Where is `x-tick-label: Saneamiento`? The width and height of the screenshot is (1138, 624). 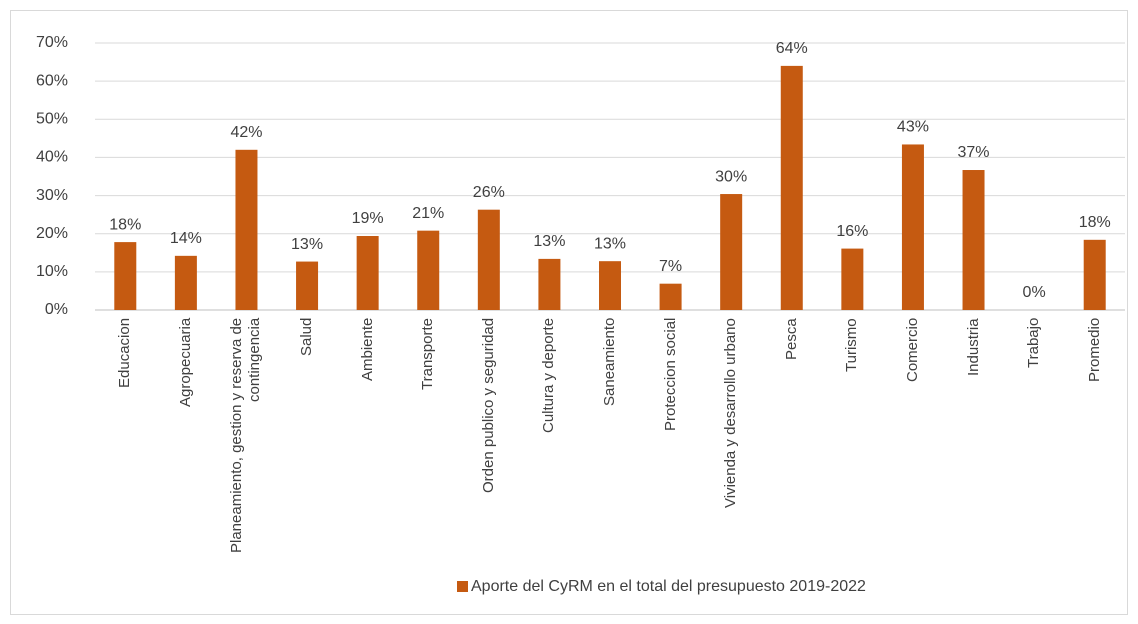
x-tick-label: Saneamiento is located at coordinates (609, 362).